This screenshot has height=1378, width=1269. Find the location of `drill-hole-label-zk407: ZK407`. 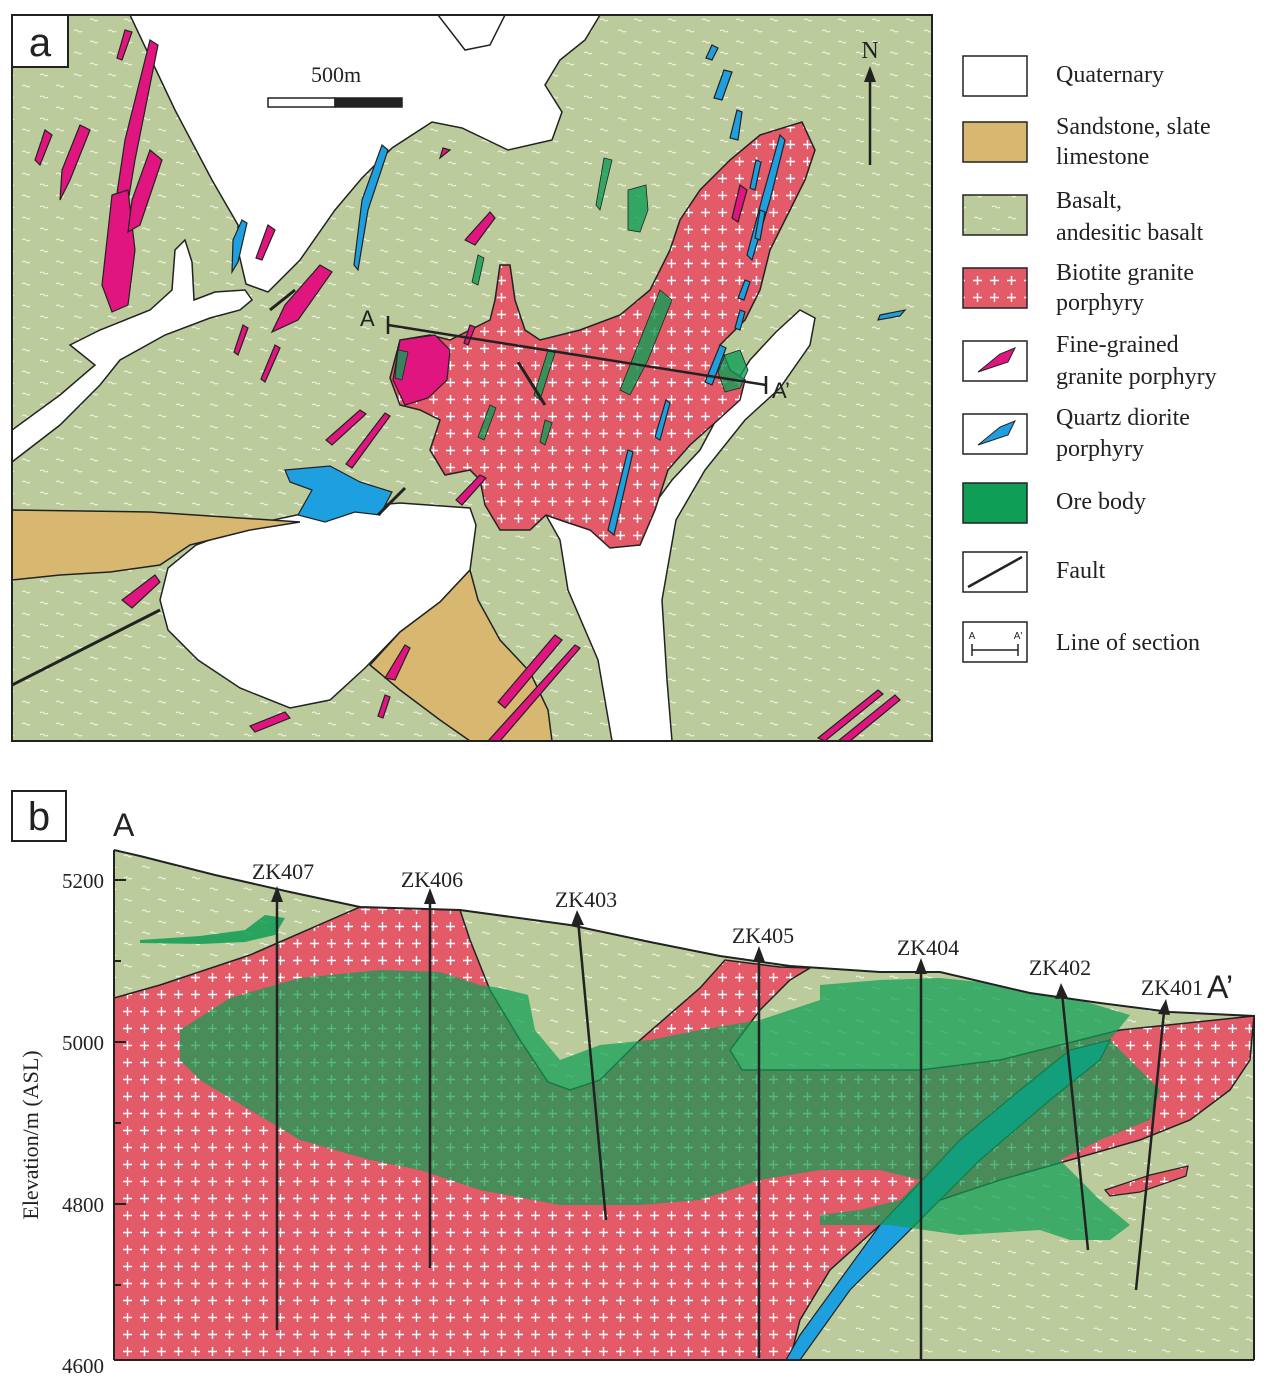

drill-hole-label-zk407: ZK407 is located at coordinates (283, 871).